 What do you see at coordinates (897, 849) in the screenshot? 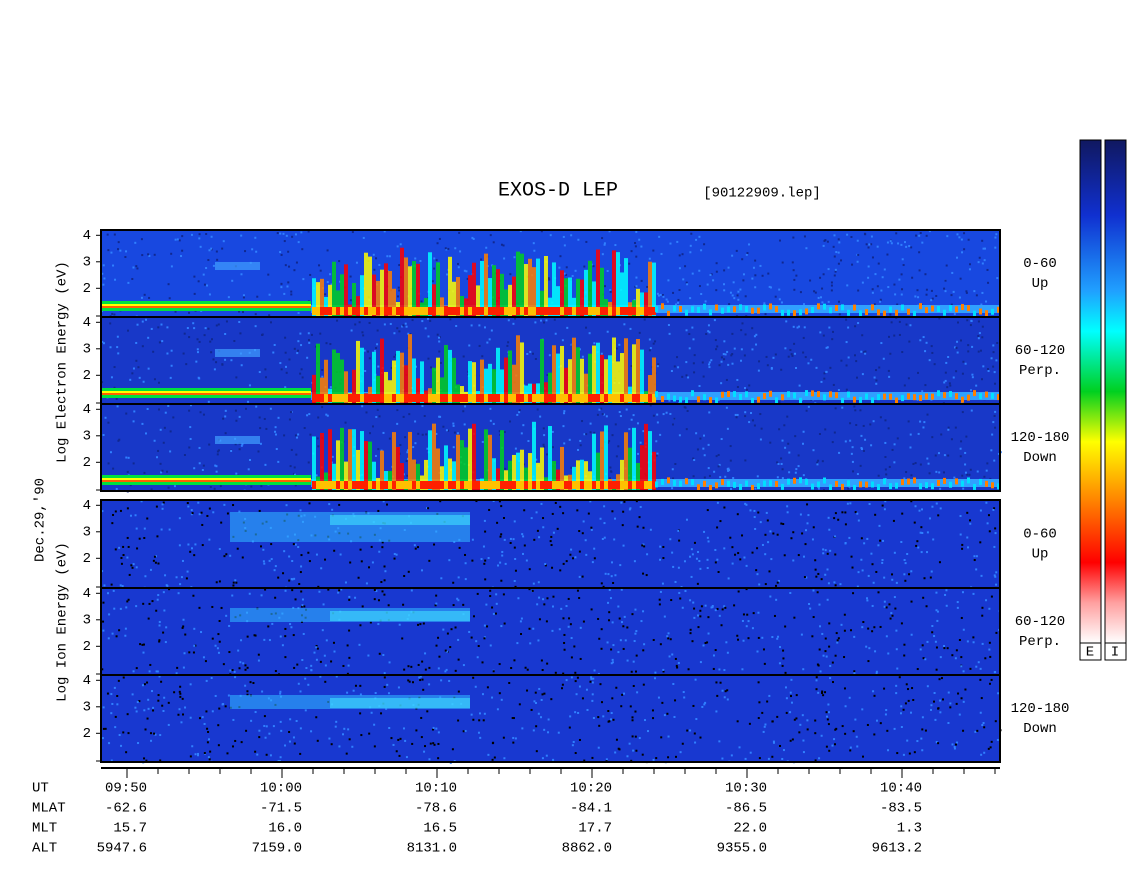
I see `table-cell: 9613.2` at bounding box center [897, 849].